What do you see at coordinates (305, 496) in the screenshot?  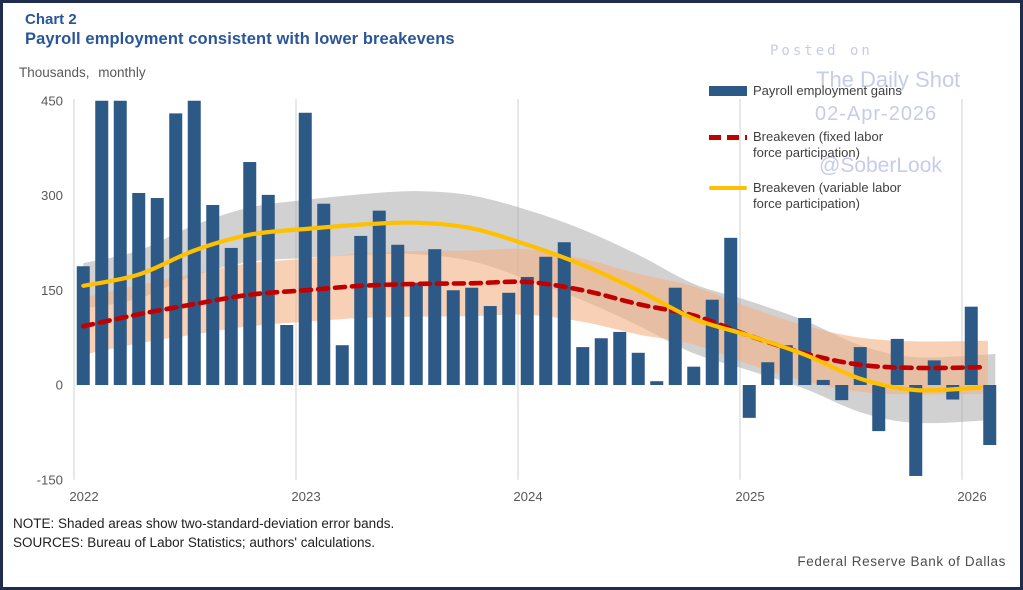 I see `x-axis-tick-label: 2023` at bounding box center [305, 496].